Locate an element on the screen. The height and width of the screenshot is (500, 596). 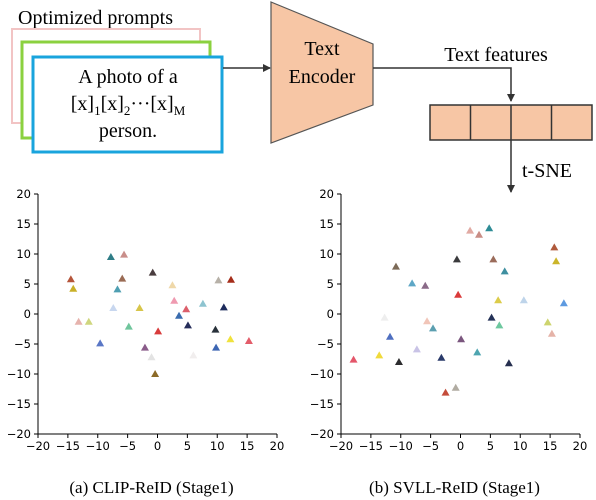
prompts-title: Optimized prompts is located at coordinates (95, 18).